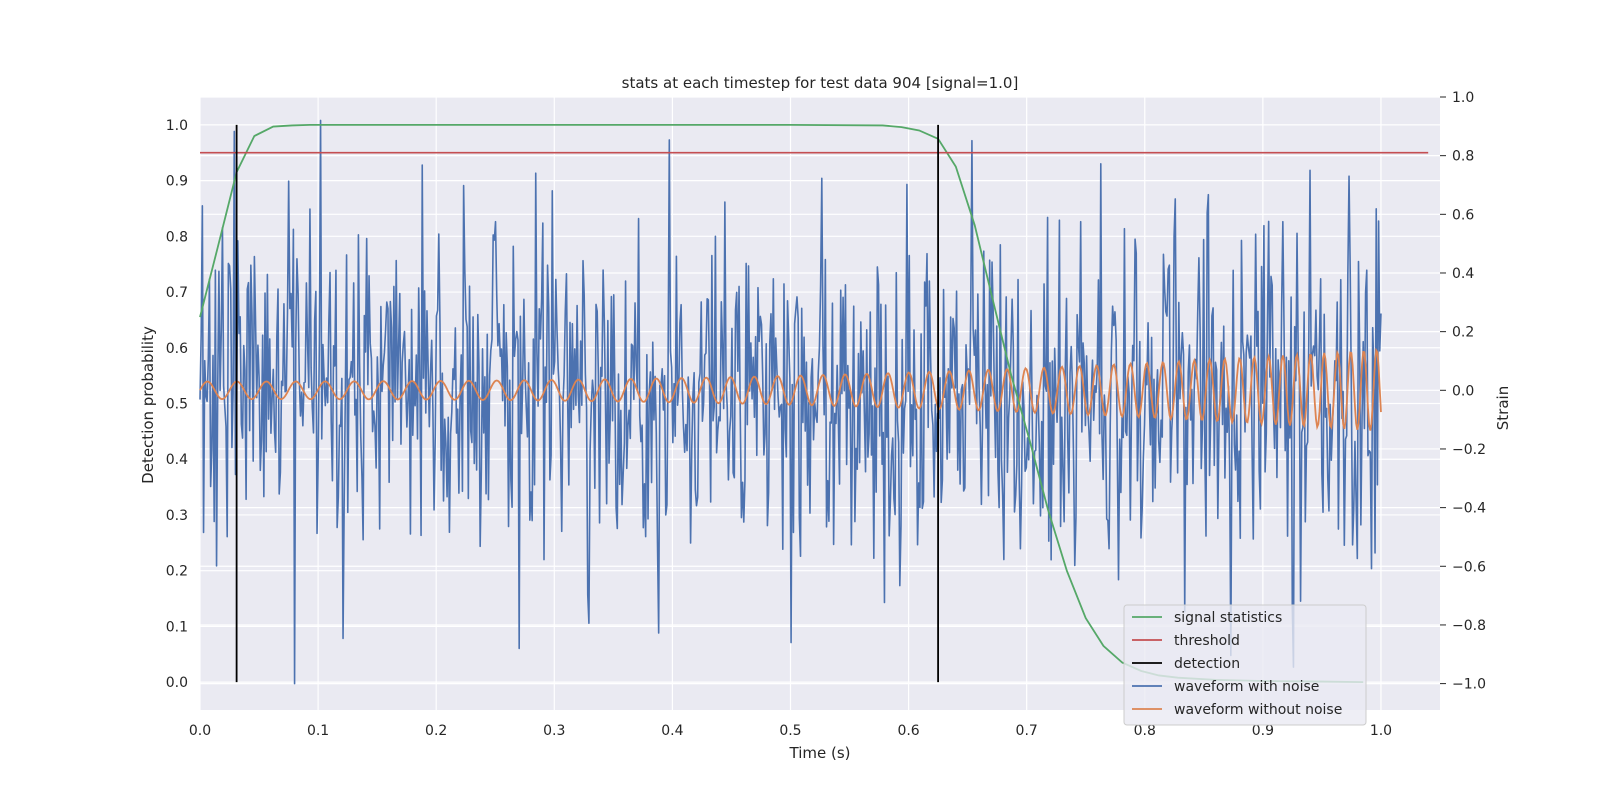  I want to click on legend-box, so click(1245, 665).